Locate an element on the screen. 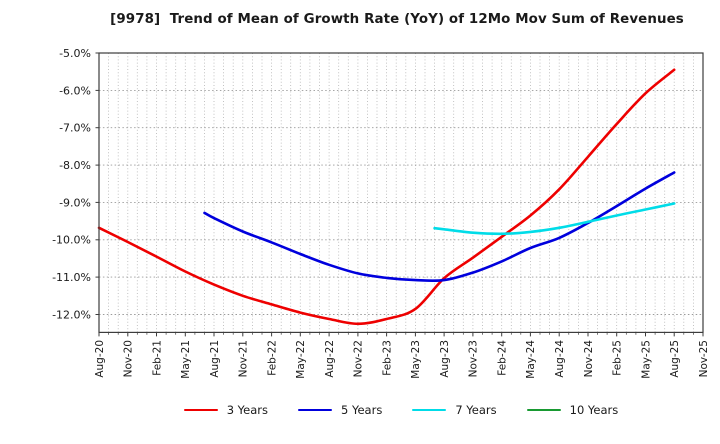 Image resolution: width=720 pixels, height=444 pixels. svg-text: -6.0% is located at coordinates (75, 90).